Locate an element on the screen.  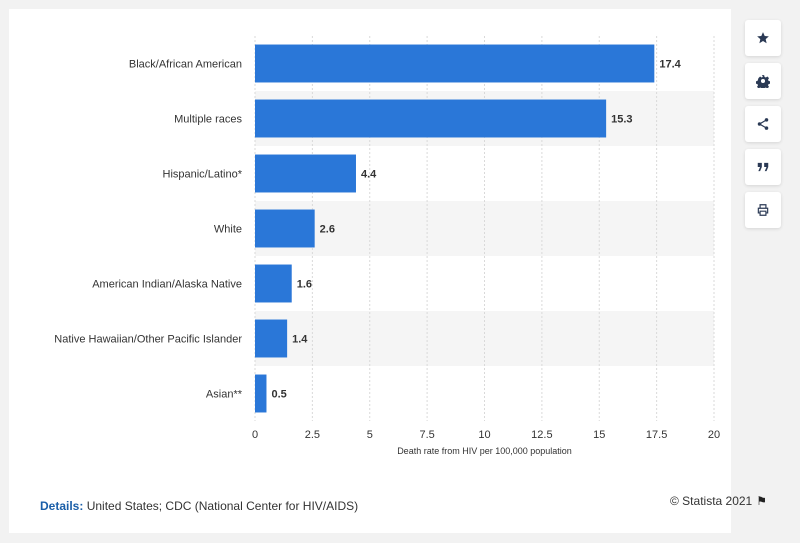
category-label: Native Hawaiian/Other Pacific Islander is located at coordinates (148, 340).